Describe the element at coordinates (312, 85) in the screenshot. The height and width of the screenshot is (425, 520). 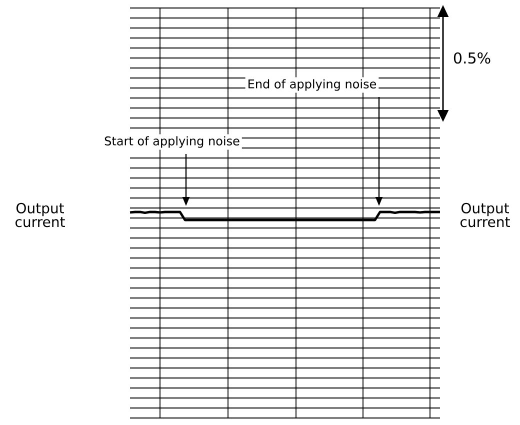
I see `text: End of applying noise` at that location.